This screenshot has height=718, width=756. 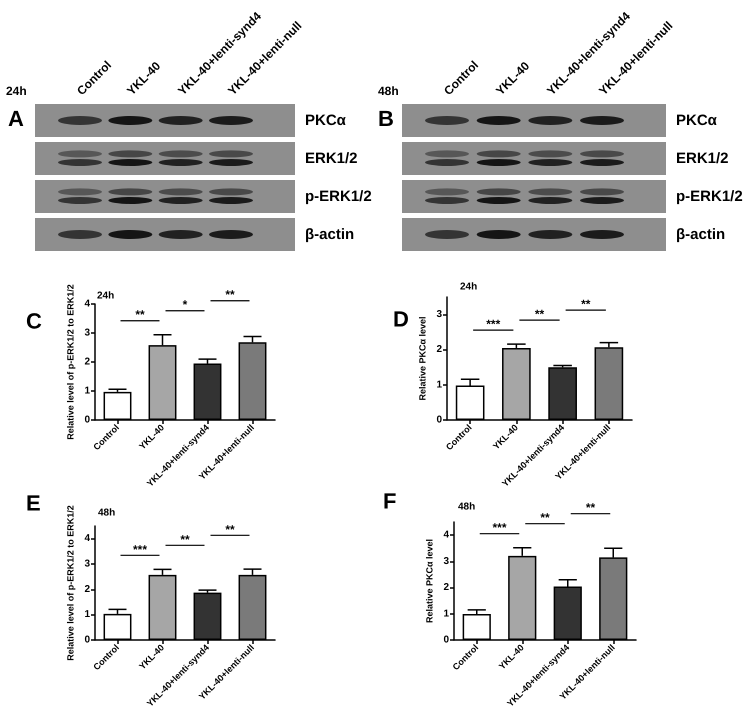 What do you see at coordinates (386, 119) in the screenshot?
I see `text: B` at bounding box center [386, 119].